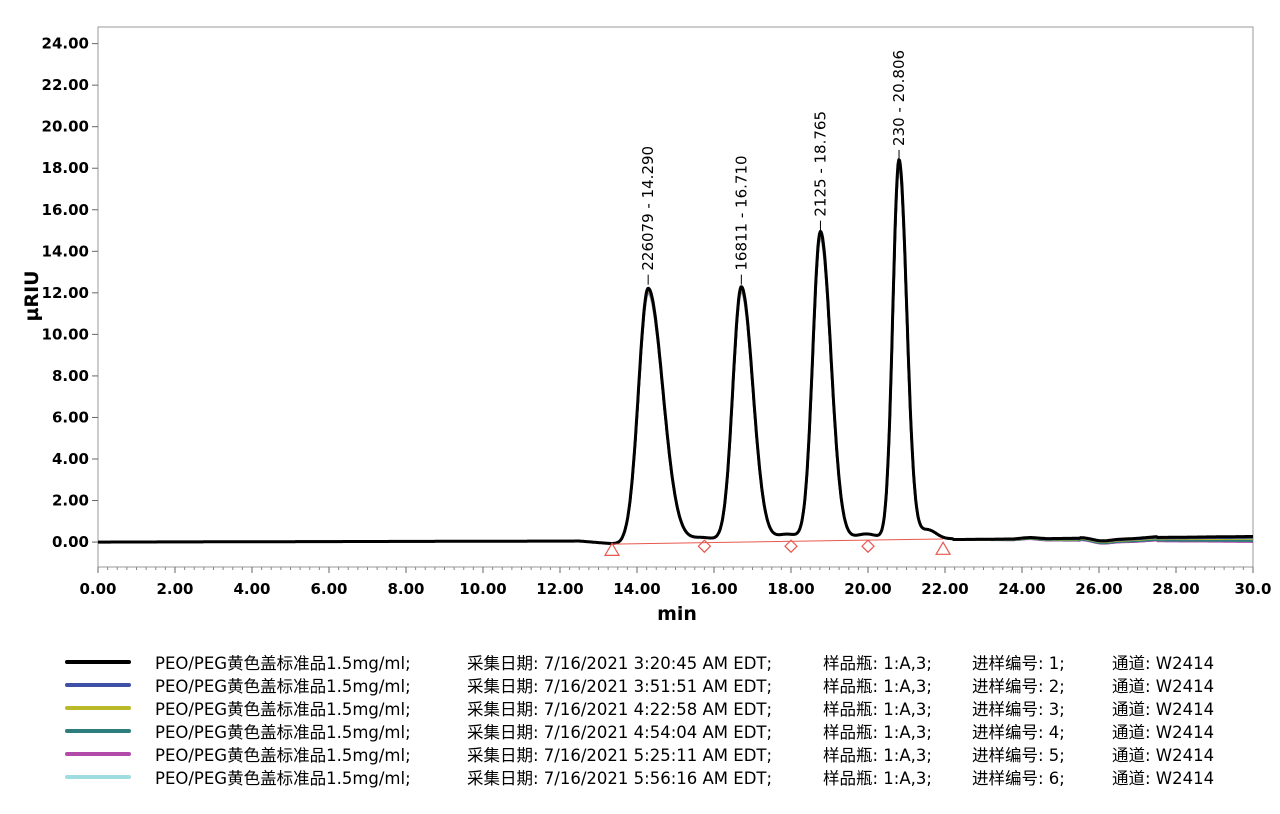 This screenshot has width=1280, height=814. I want to click on legend-injection: 进样编号: 6;, so click(1018, 778).